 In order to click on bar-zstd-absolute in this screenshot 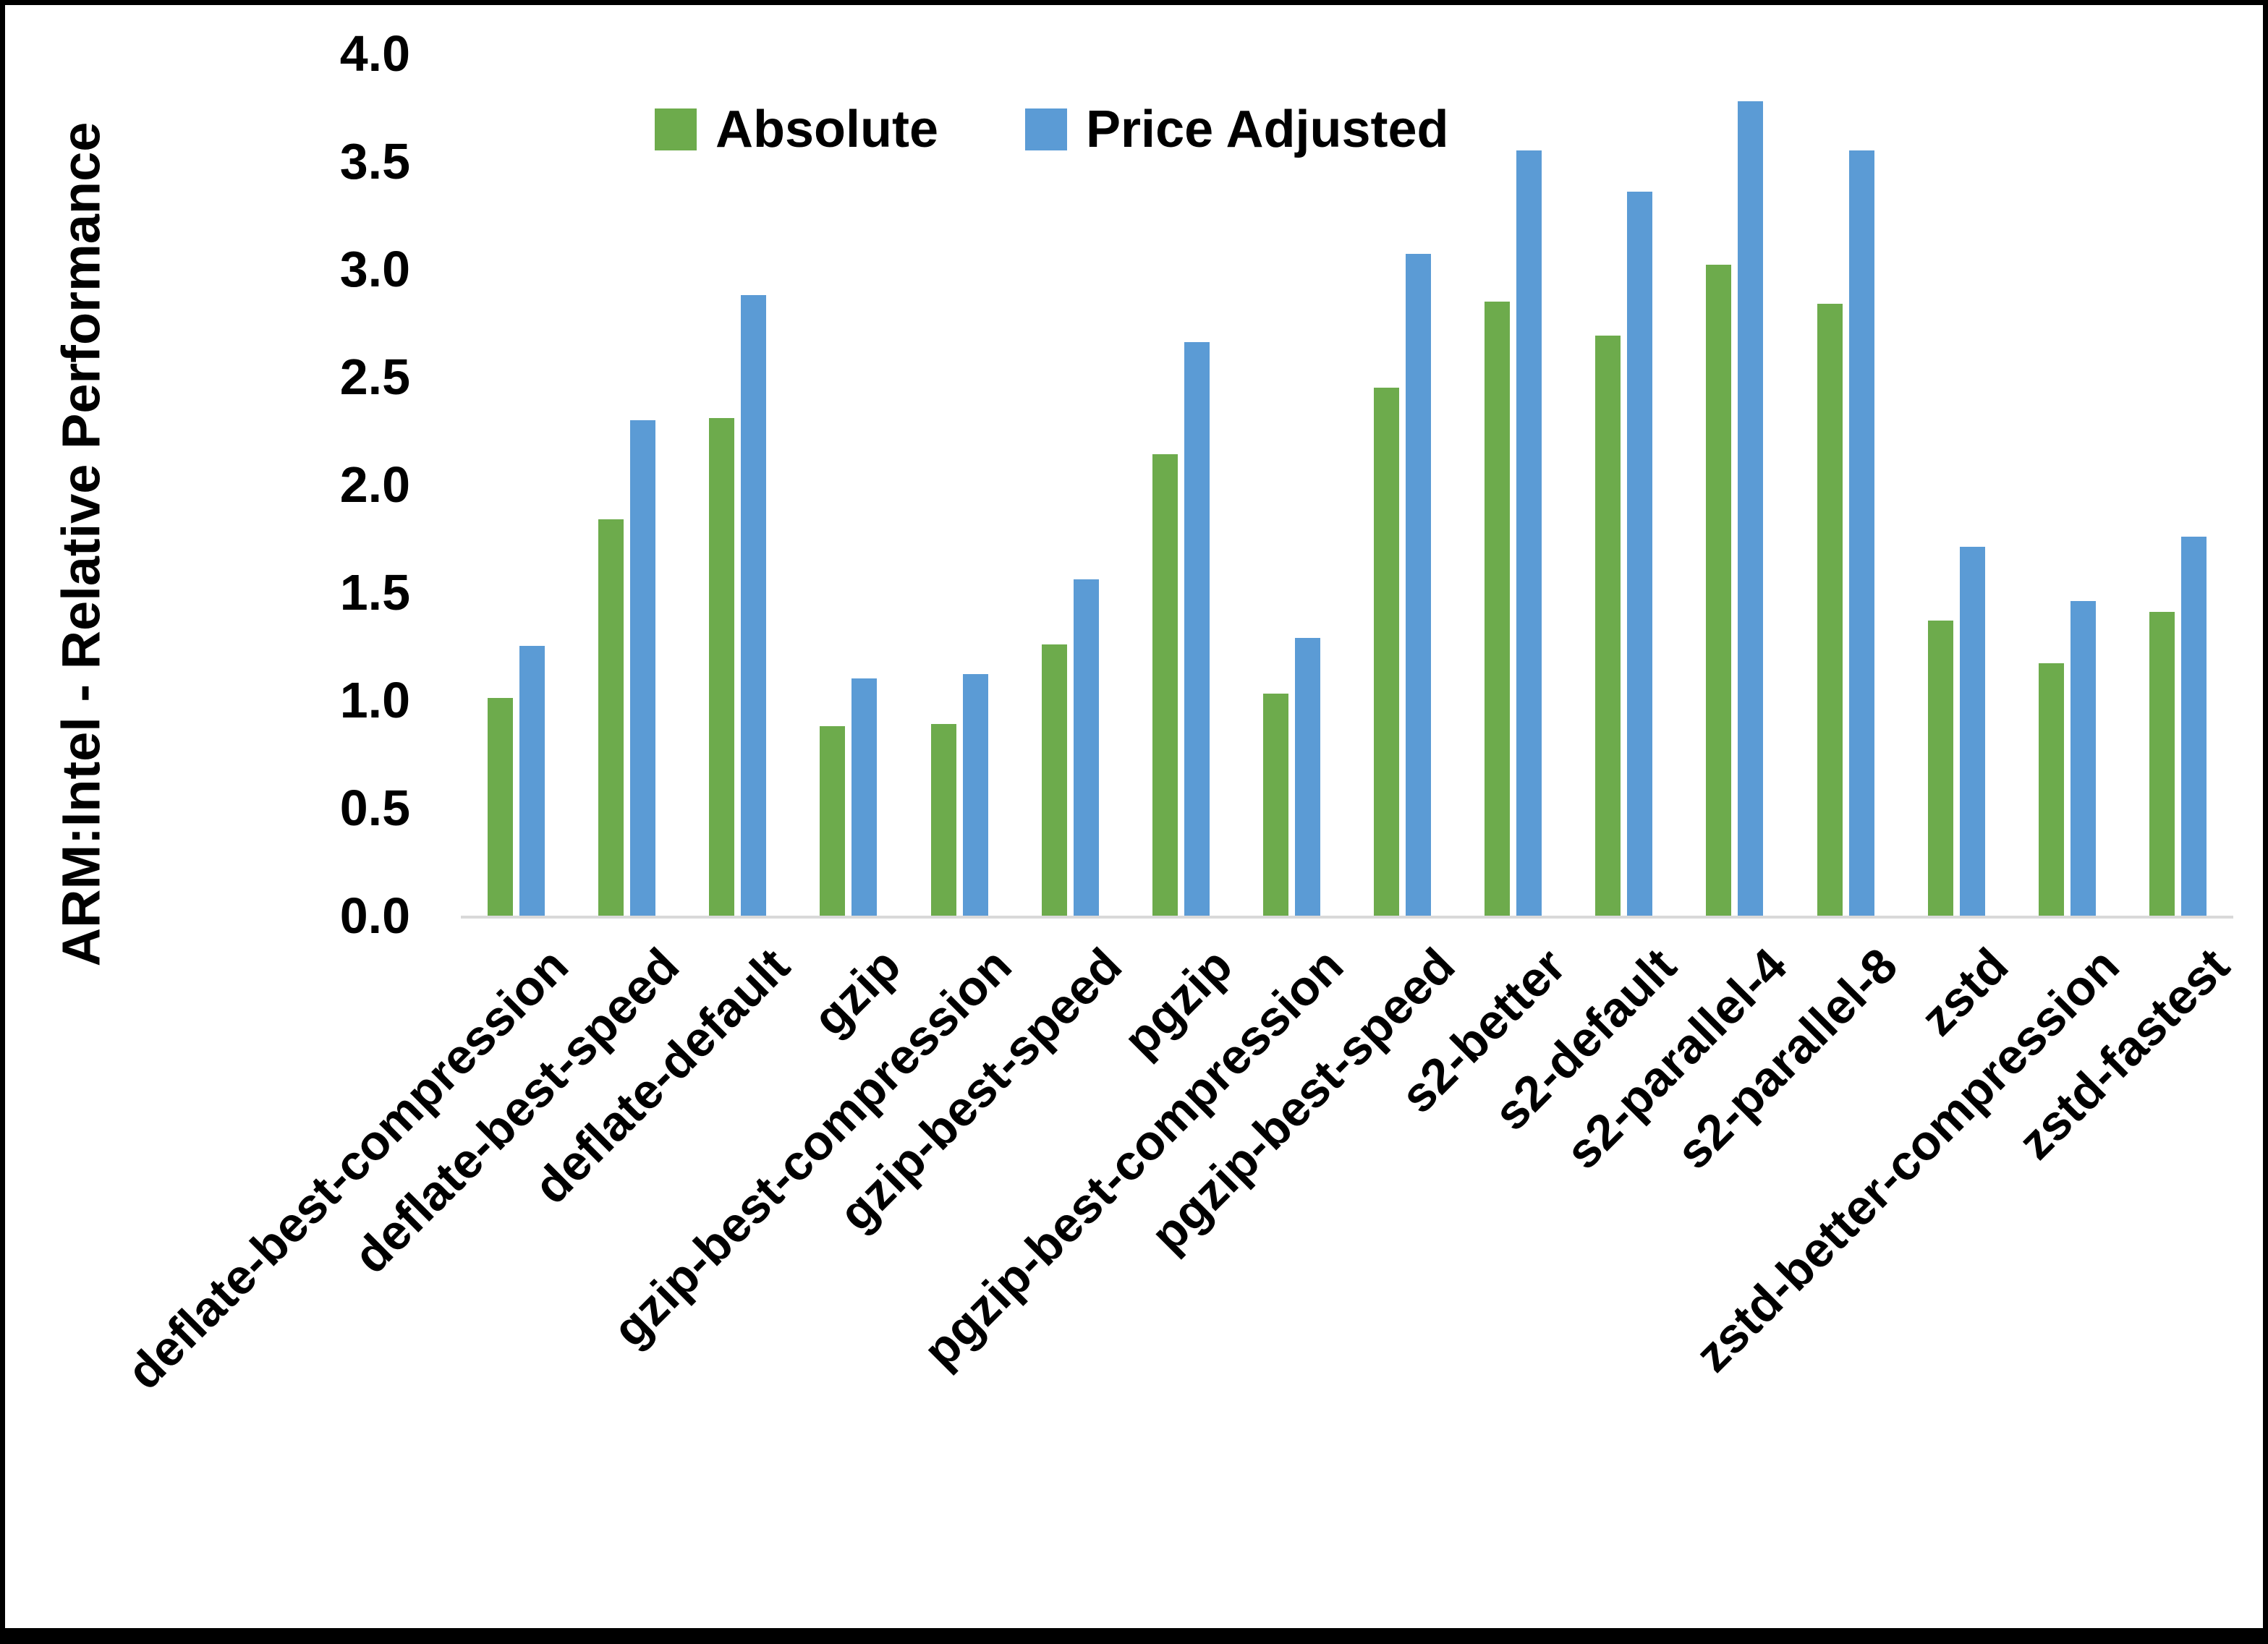, I will do `click(1940, 768)`.